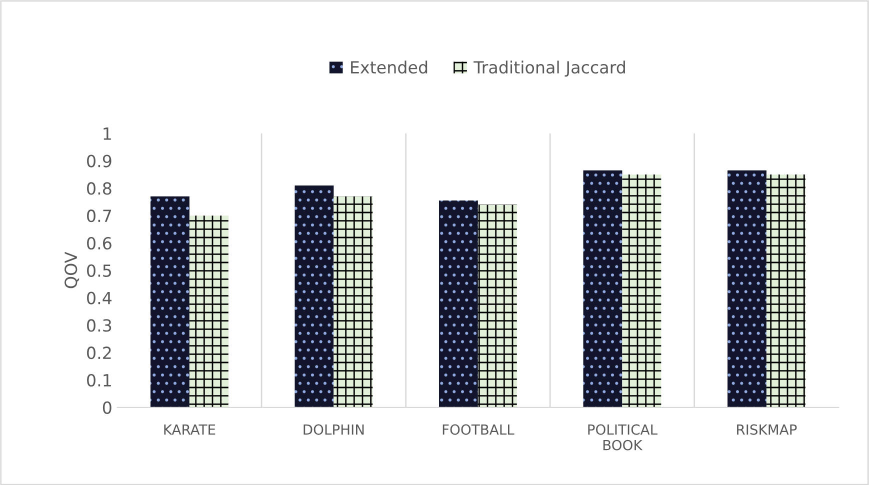 Image resolution: width=869 pixels, height=485 pixels. Describe the element at coordinates (99, 298) in the screenshot. I see `y-tick-label: 0.4` at that location.